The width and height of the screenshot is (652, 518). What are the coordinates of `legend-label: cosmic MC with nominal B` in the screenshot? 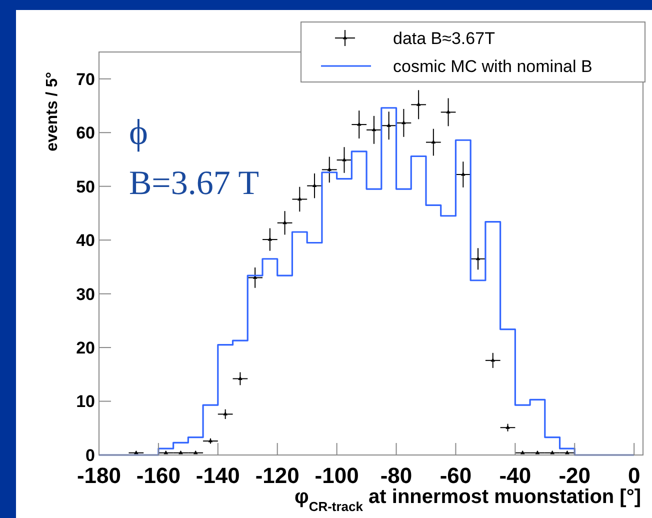 It's located at (492, 66).